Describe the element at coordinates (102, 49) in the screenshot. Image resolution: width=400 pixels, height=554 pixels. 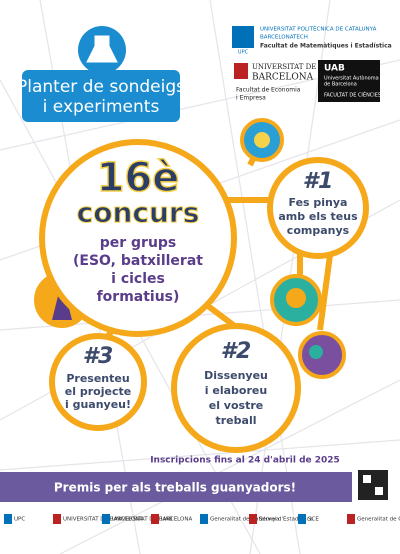
I see `flask-icon` at that location.